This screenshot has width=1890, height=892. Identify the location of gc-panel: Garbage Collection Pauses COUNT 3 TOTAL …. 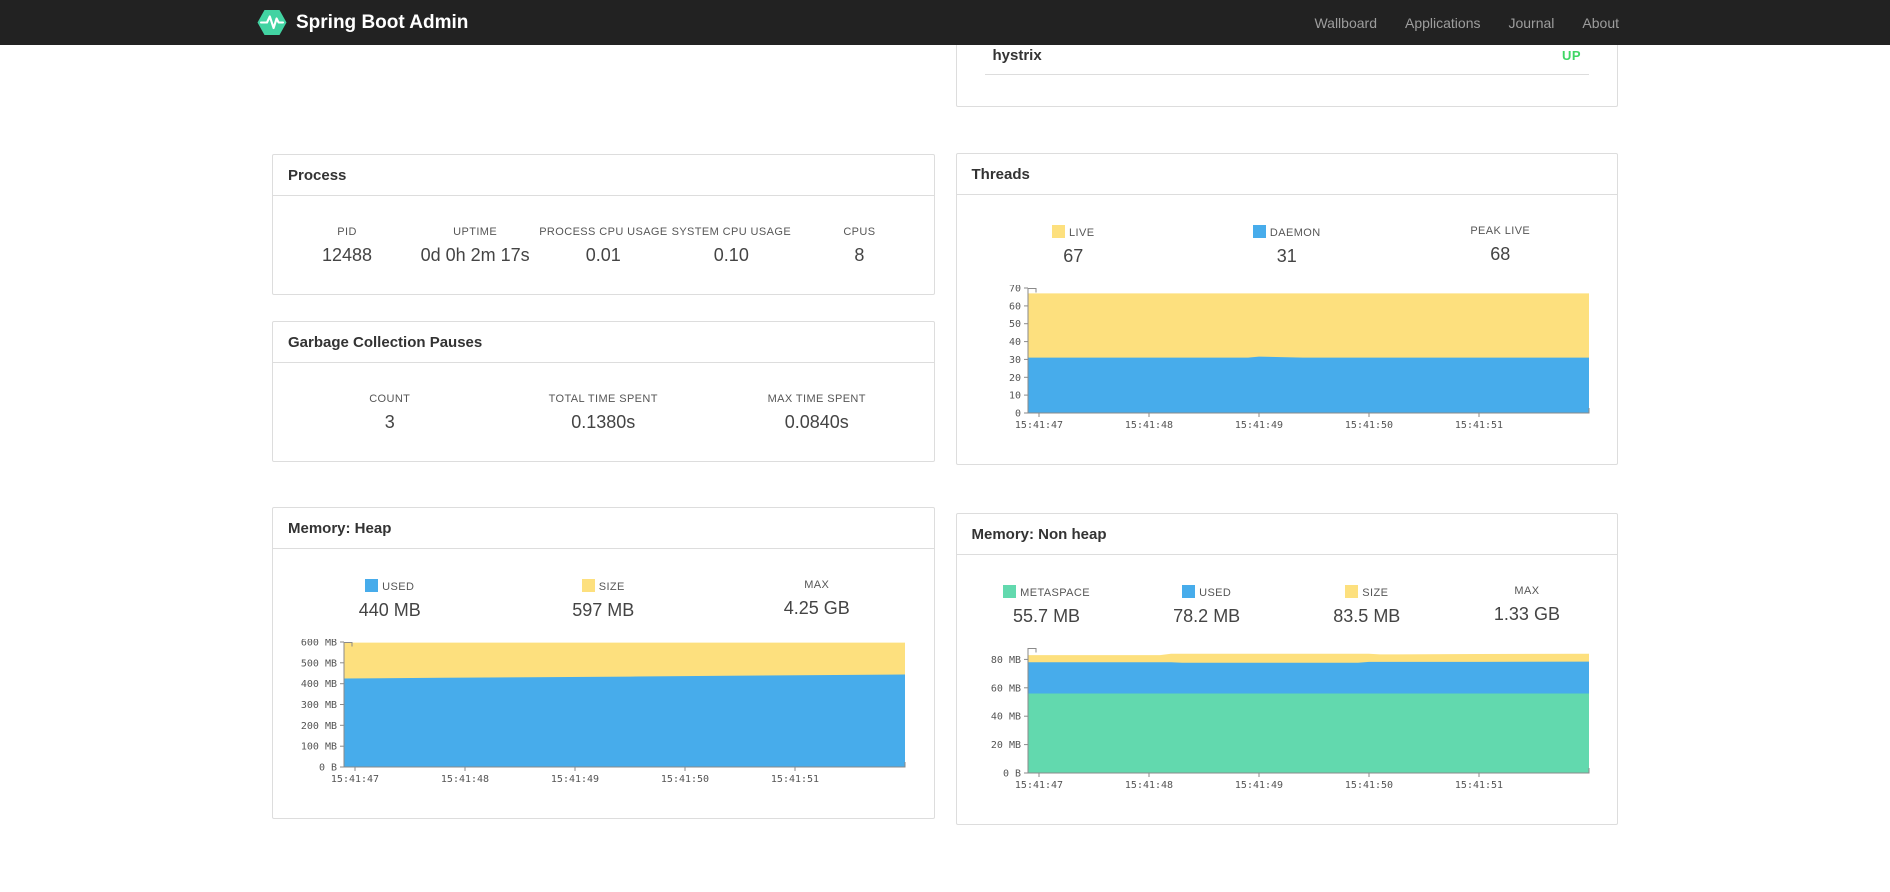
(603, 391).